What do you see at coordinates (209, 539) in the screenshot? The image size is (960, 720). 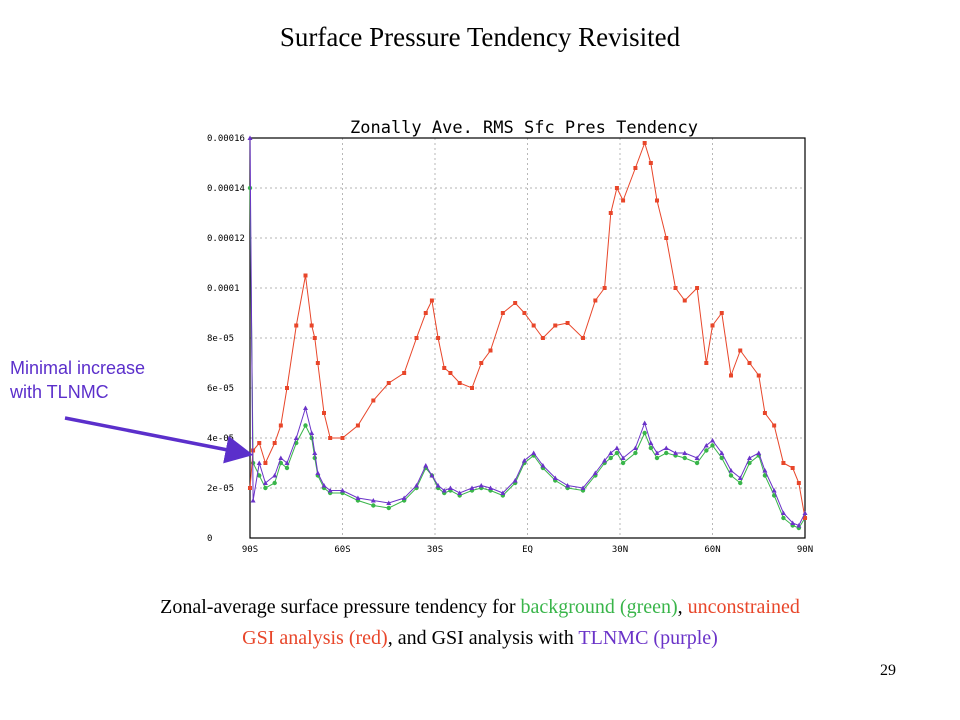 I see `y-tick-label: 0` at bounding box center [209, 539].